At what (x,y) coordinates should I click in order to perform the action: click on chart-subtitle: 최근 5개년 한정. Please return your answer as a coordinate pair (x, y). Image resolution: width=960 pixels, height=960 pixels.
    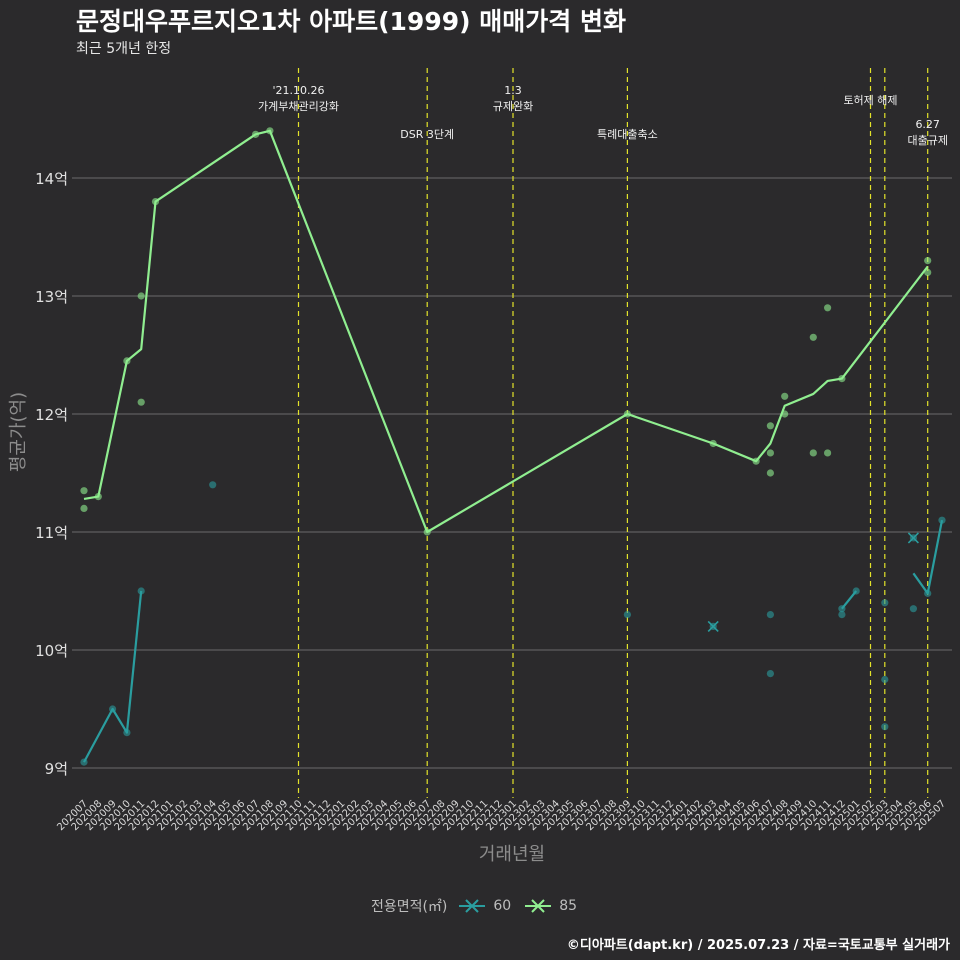
    Looking at the image, I should click on (124, 49).